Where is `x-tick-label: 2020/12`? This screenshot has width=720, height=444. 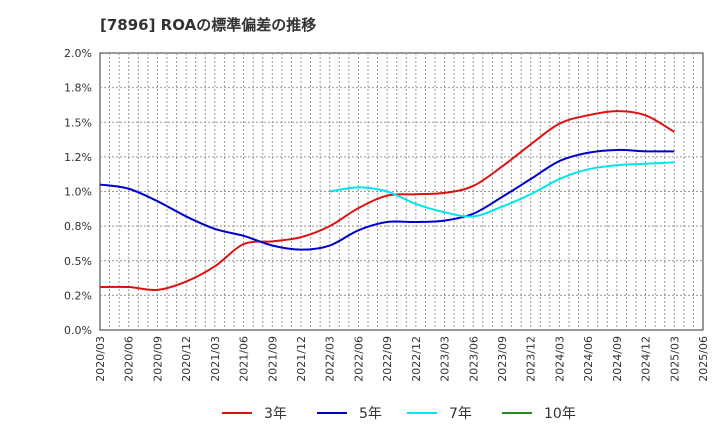
x-tick-label: 2020/12 is located at coordinates (186, 359).